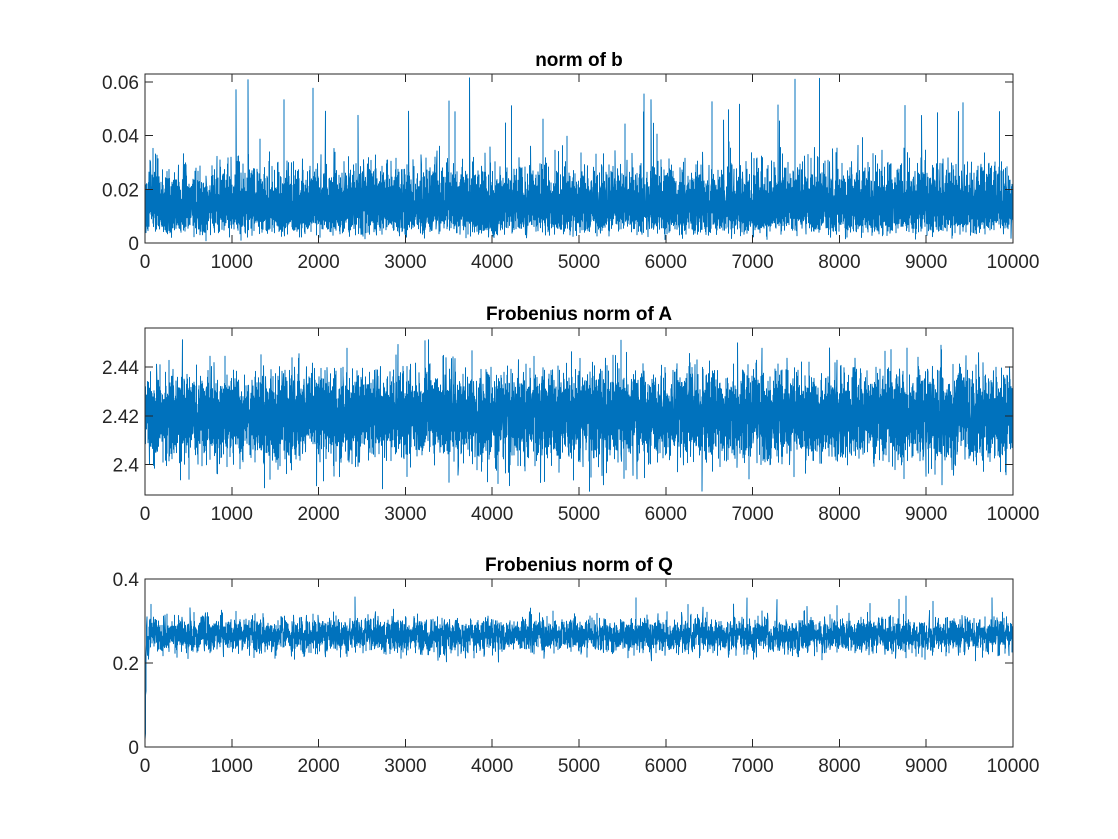 The width and height of the screenshot is (1118, 839). What do you see at coordinates (126, 580) in the screenshot?
I see `y-tick-label: 0.4` at bounding box center [126, 580].